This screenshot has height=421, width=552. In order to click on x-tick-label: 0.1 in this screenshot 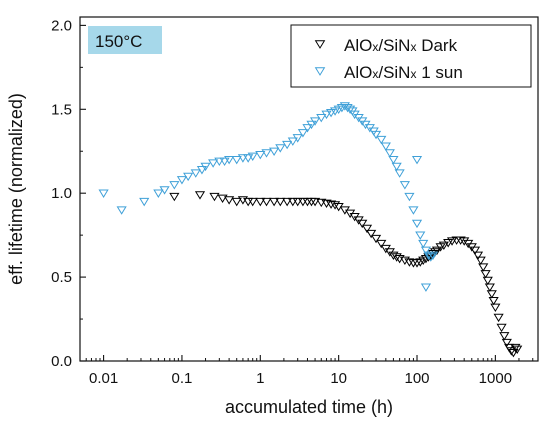, I will do `click(182, 378)`.